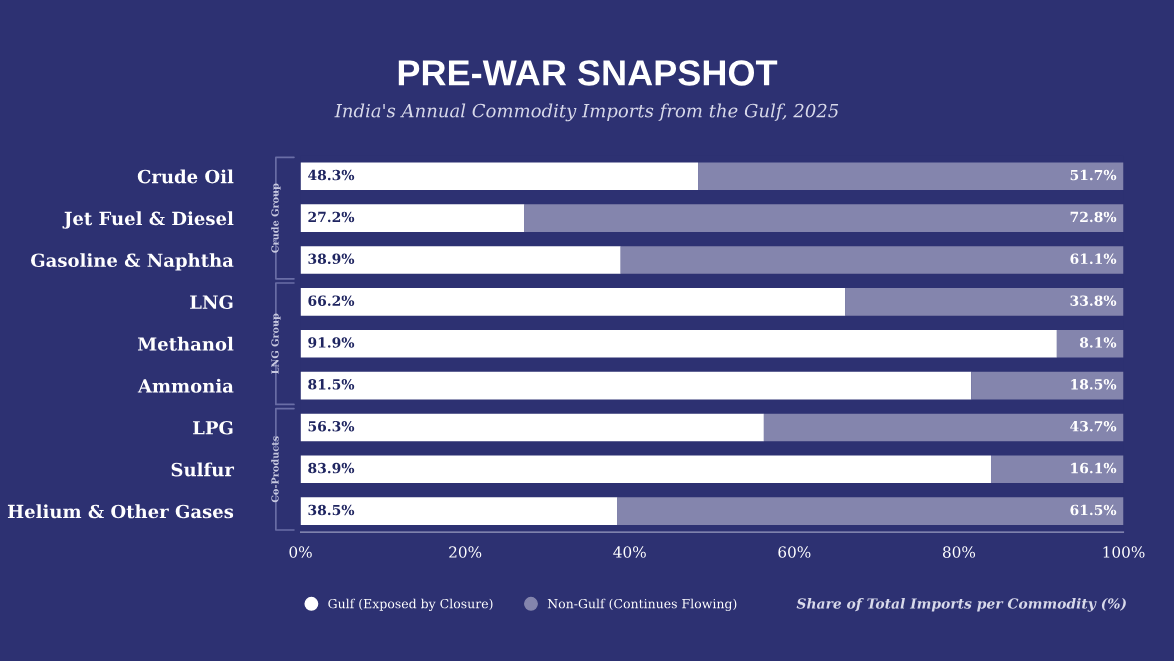 The height and width of the screenshot is (661, 1174). Describe the element at coordinates (148, 220) in the screenshot. I see `y-tick-label: Jet Fuel & Diesel` at that location.